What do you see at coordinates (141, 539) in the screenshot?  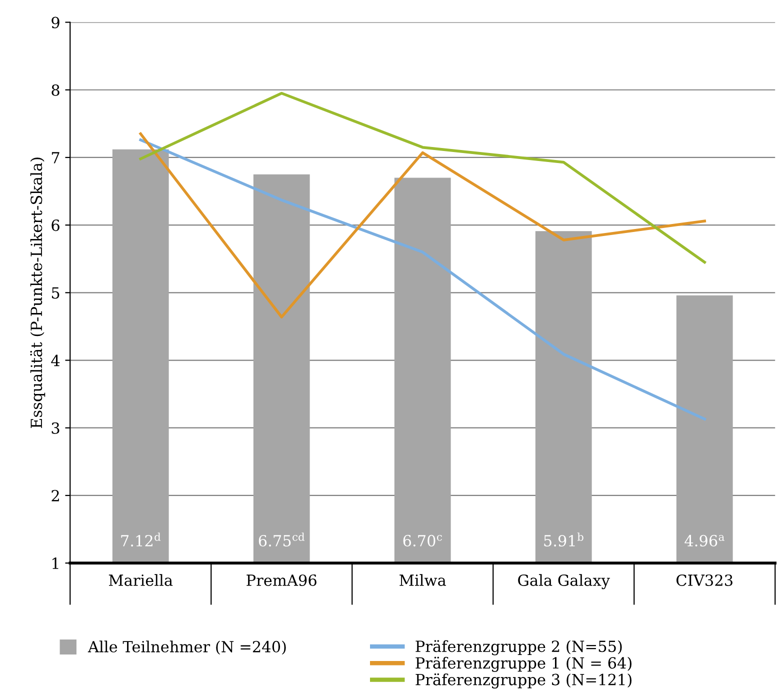 I see `data-label: 7.12$^{d}$` at bounding box center [141, 539].